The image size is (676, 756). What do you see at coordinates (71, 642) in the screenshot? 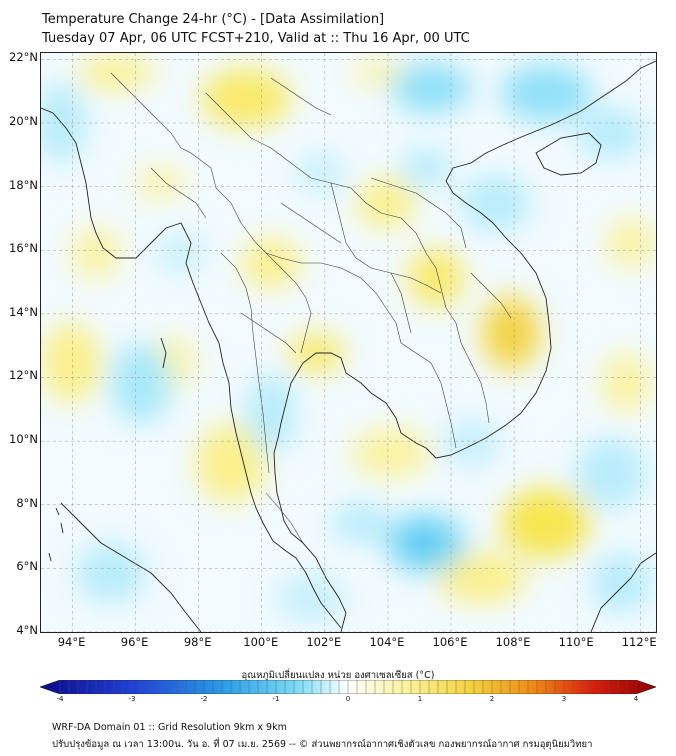
I see `longitude-label: 94°E` at bounding box center [71, 642].